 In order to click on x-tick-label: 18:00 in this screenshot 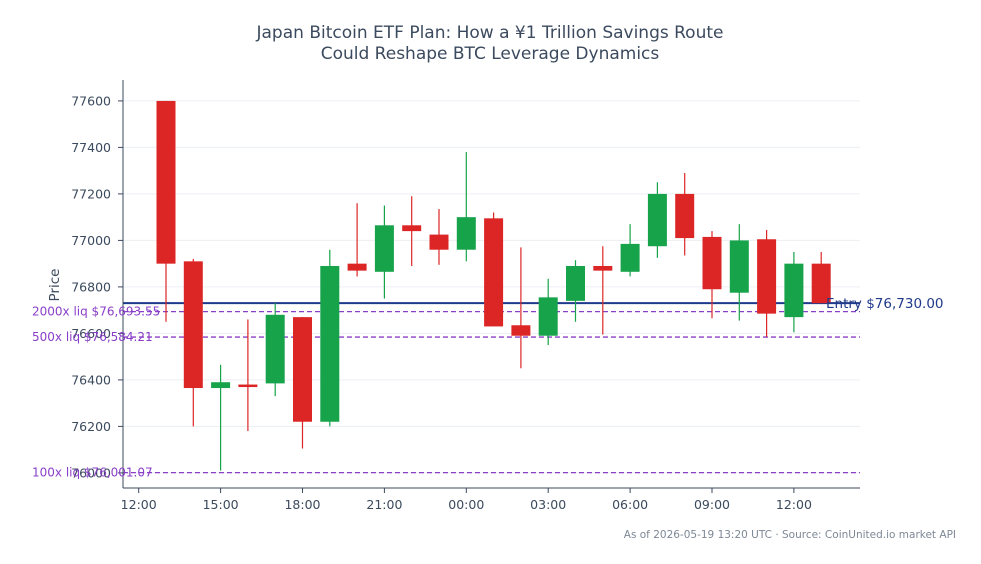, I will do `click(302, 504)`.